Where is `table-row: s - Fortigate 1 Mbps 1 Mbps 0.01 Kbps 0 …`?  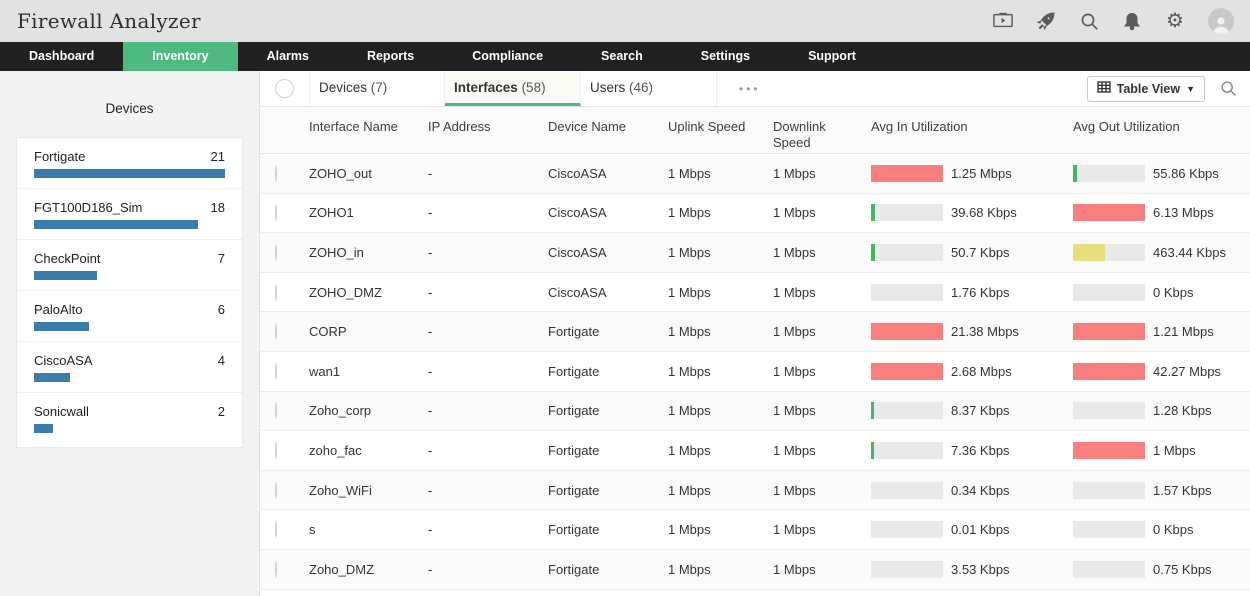
table-row: s - Fortigate 1 Mbps 1 Mbps 0.01 Kbps 0 … is located at coordinates (755, 530).